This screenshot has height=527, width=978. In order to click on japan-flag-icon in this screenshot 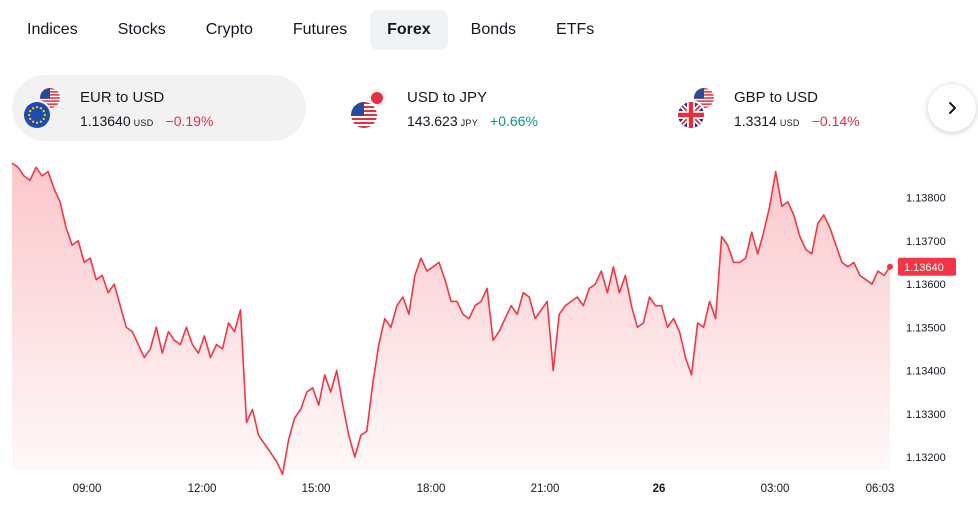, I will do `click(377, 98)`.